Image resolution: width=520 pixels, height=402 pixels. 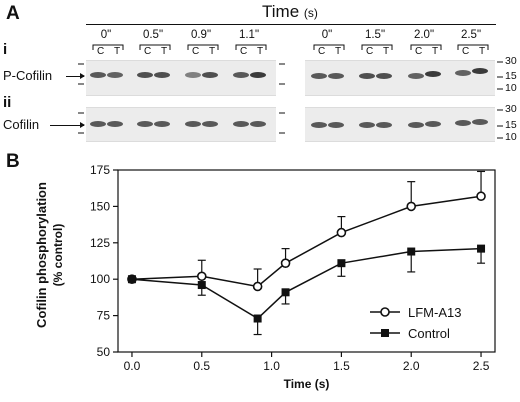 I want to click on time-title: Time (s), so click(x=290, y=11).